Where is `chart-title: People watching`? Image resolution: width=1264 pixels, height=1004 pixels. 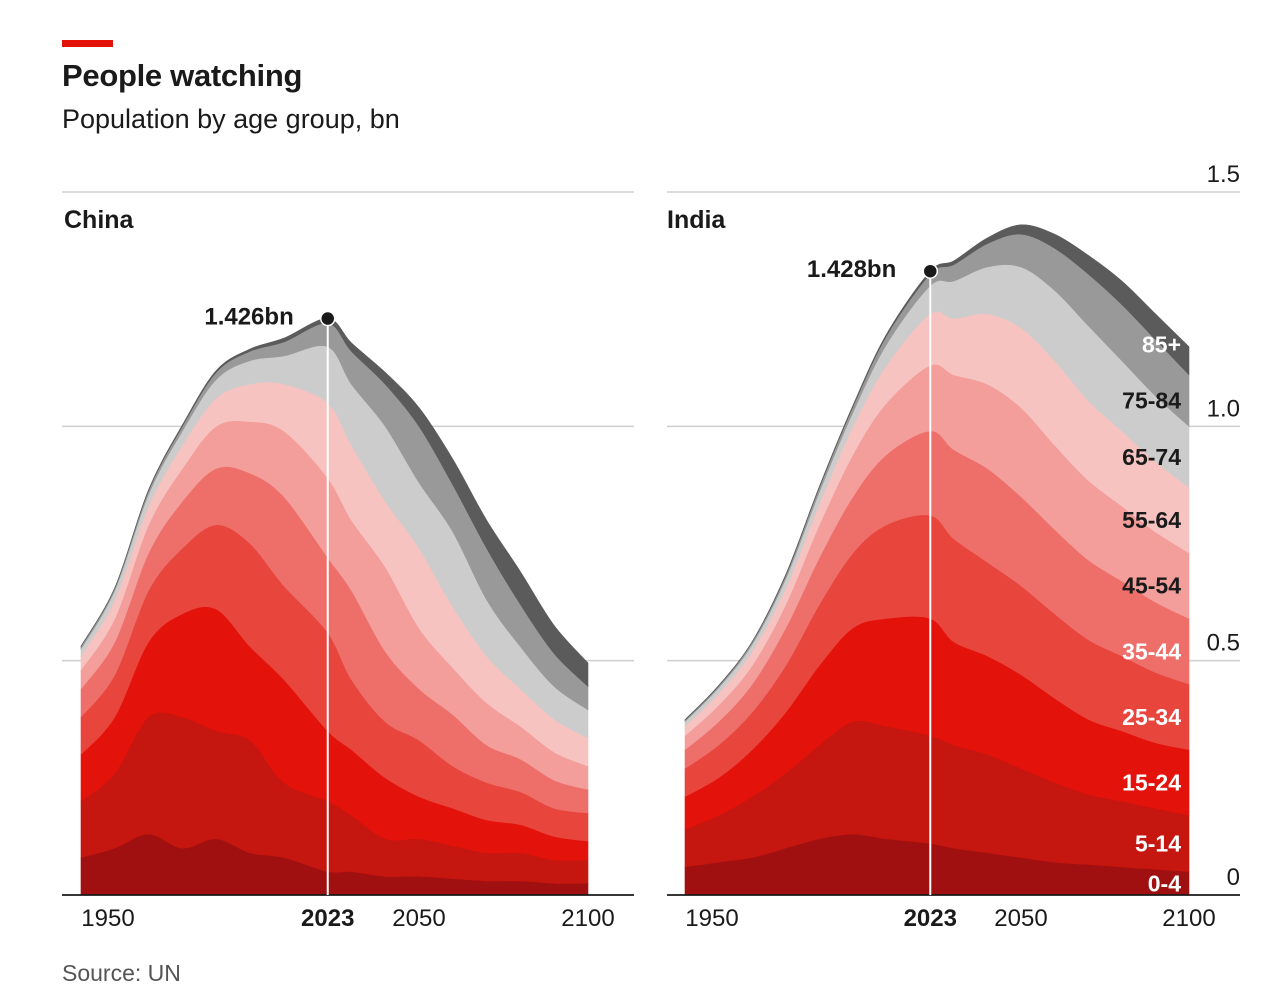
chart-title: People watching is located at coordinates (182, 75).